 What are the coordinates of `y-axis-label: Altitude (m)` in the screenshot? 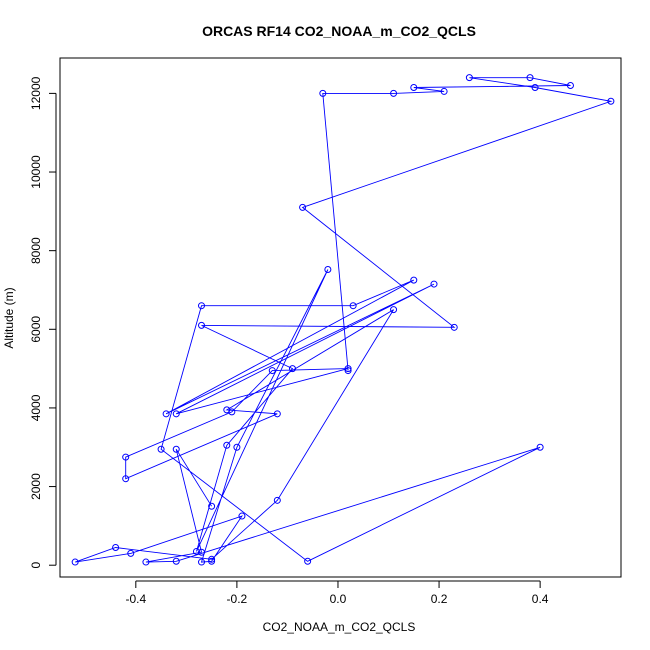 It's located at (9, 317).